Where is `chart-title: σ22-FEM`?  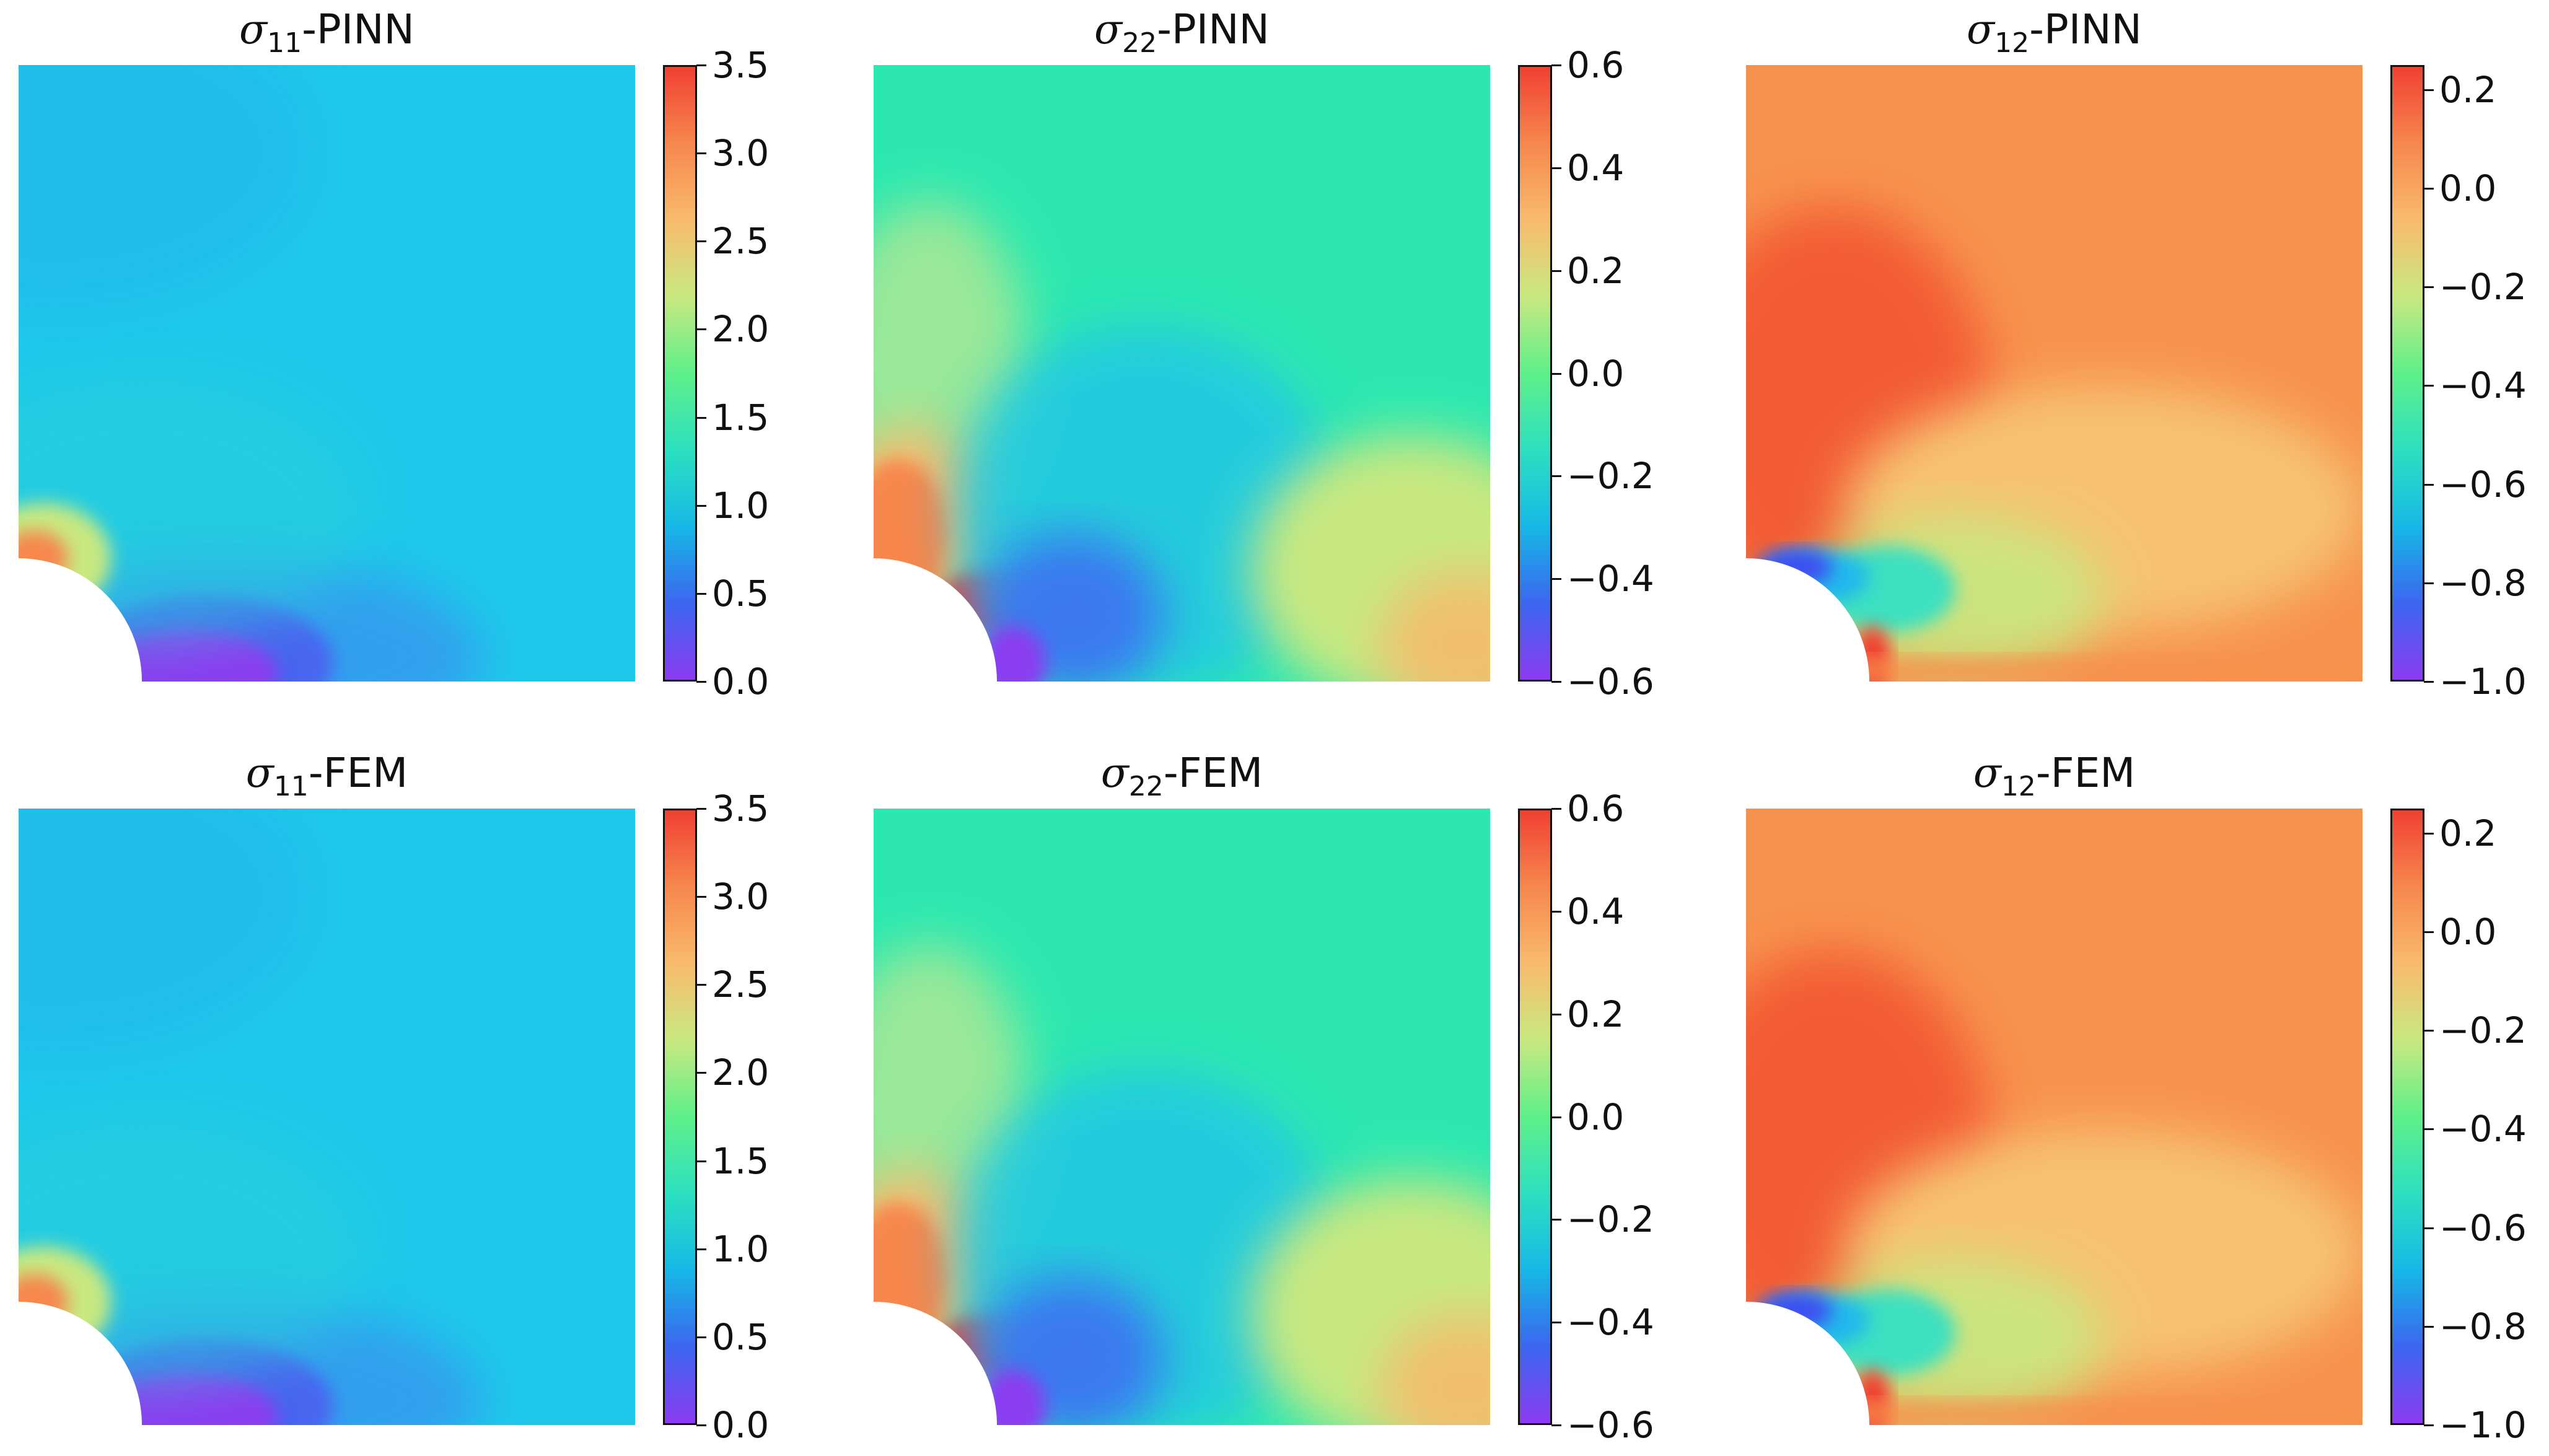 chart-title: σ22-FEM is located at coordinates (1182, 776).